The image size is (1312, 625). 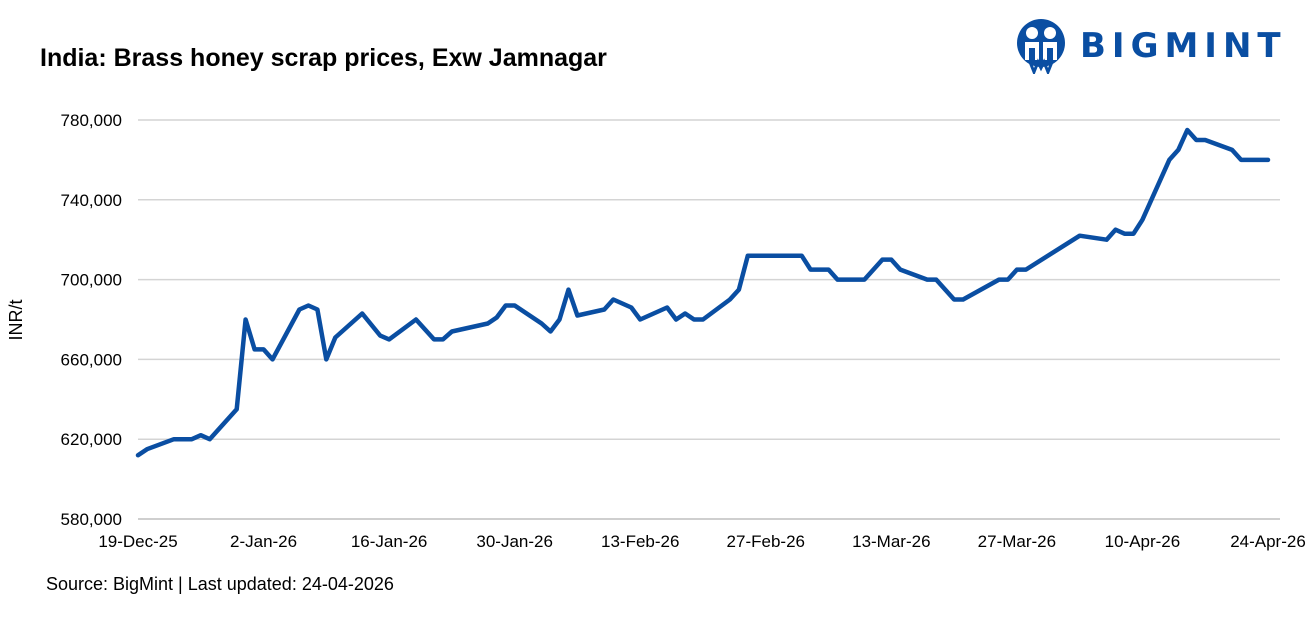 I want to click on y-tick-label: 620,000, so click(x=91, y=439).